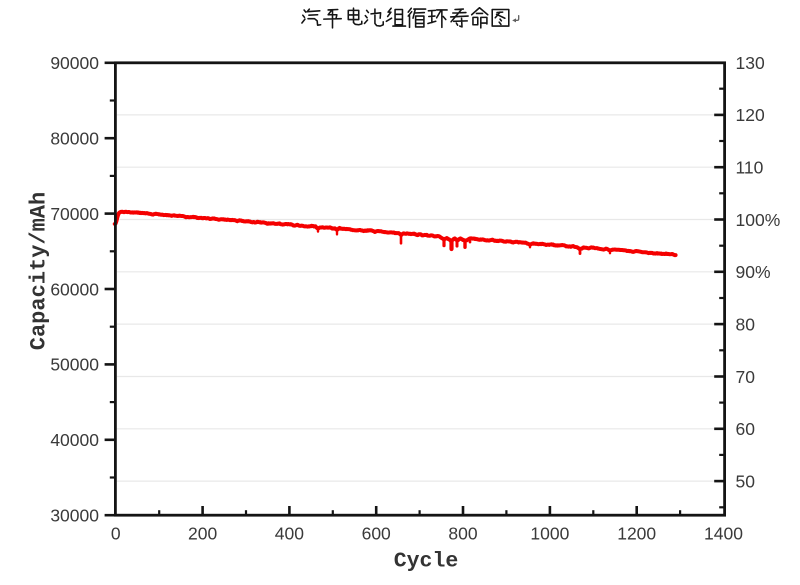 The image size is (800, 585). I want to click on svg-text: 90%, so click(753, 272).